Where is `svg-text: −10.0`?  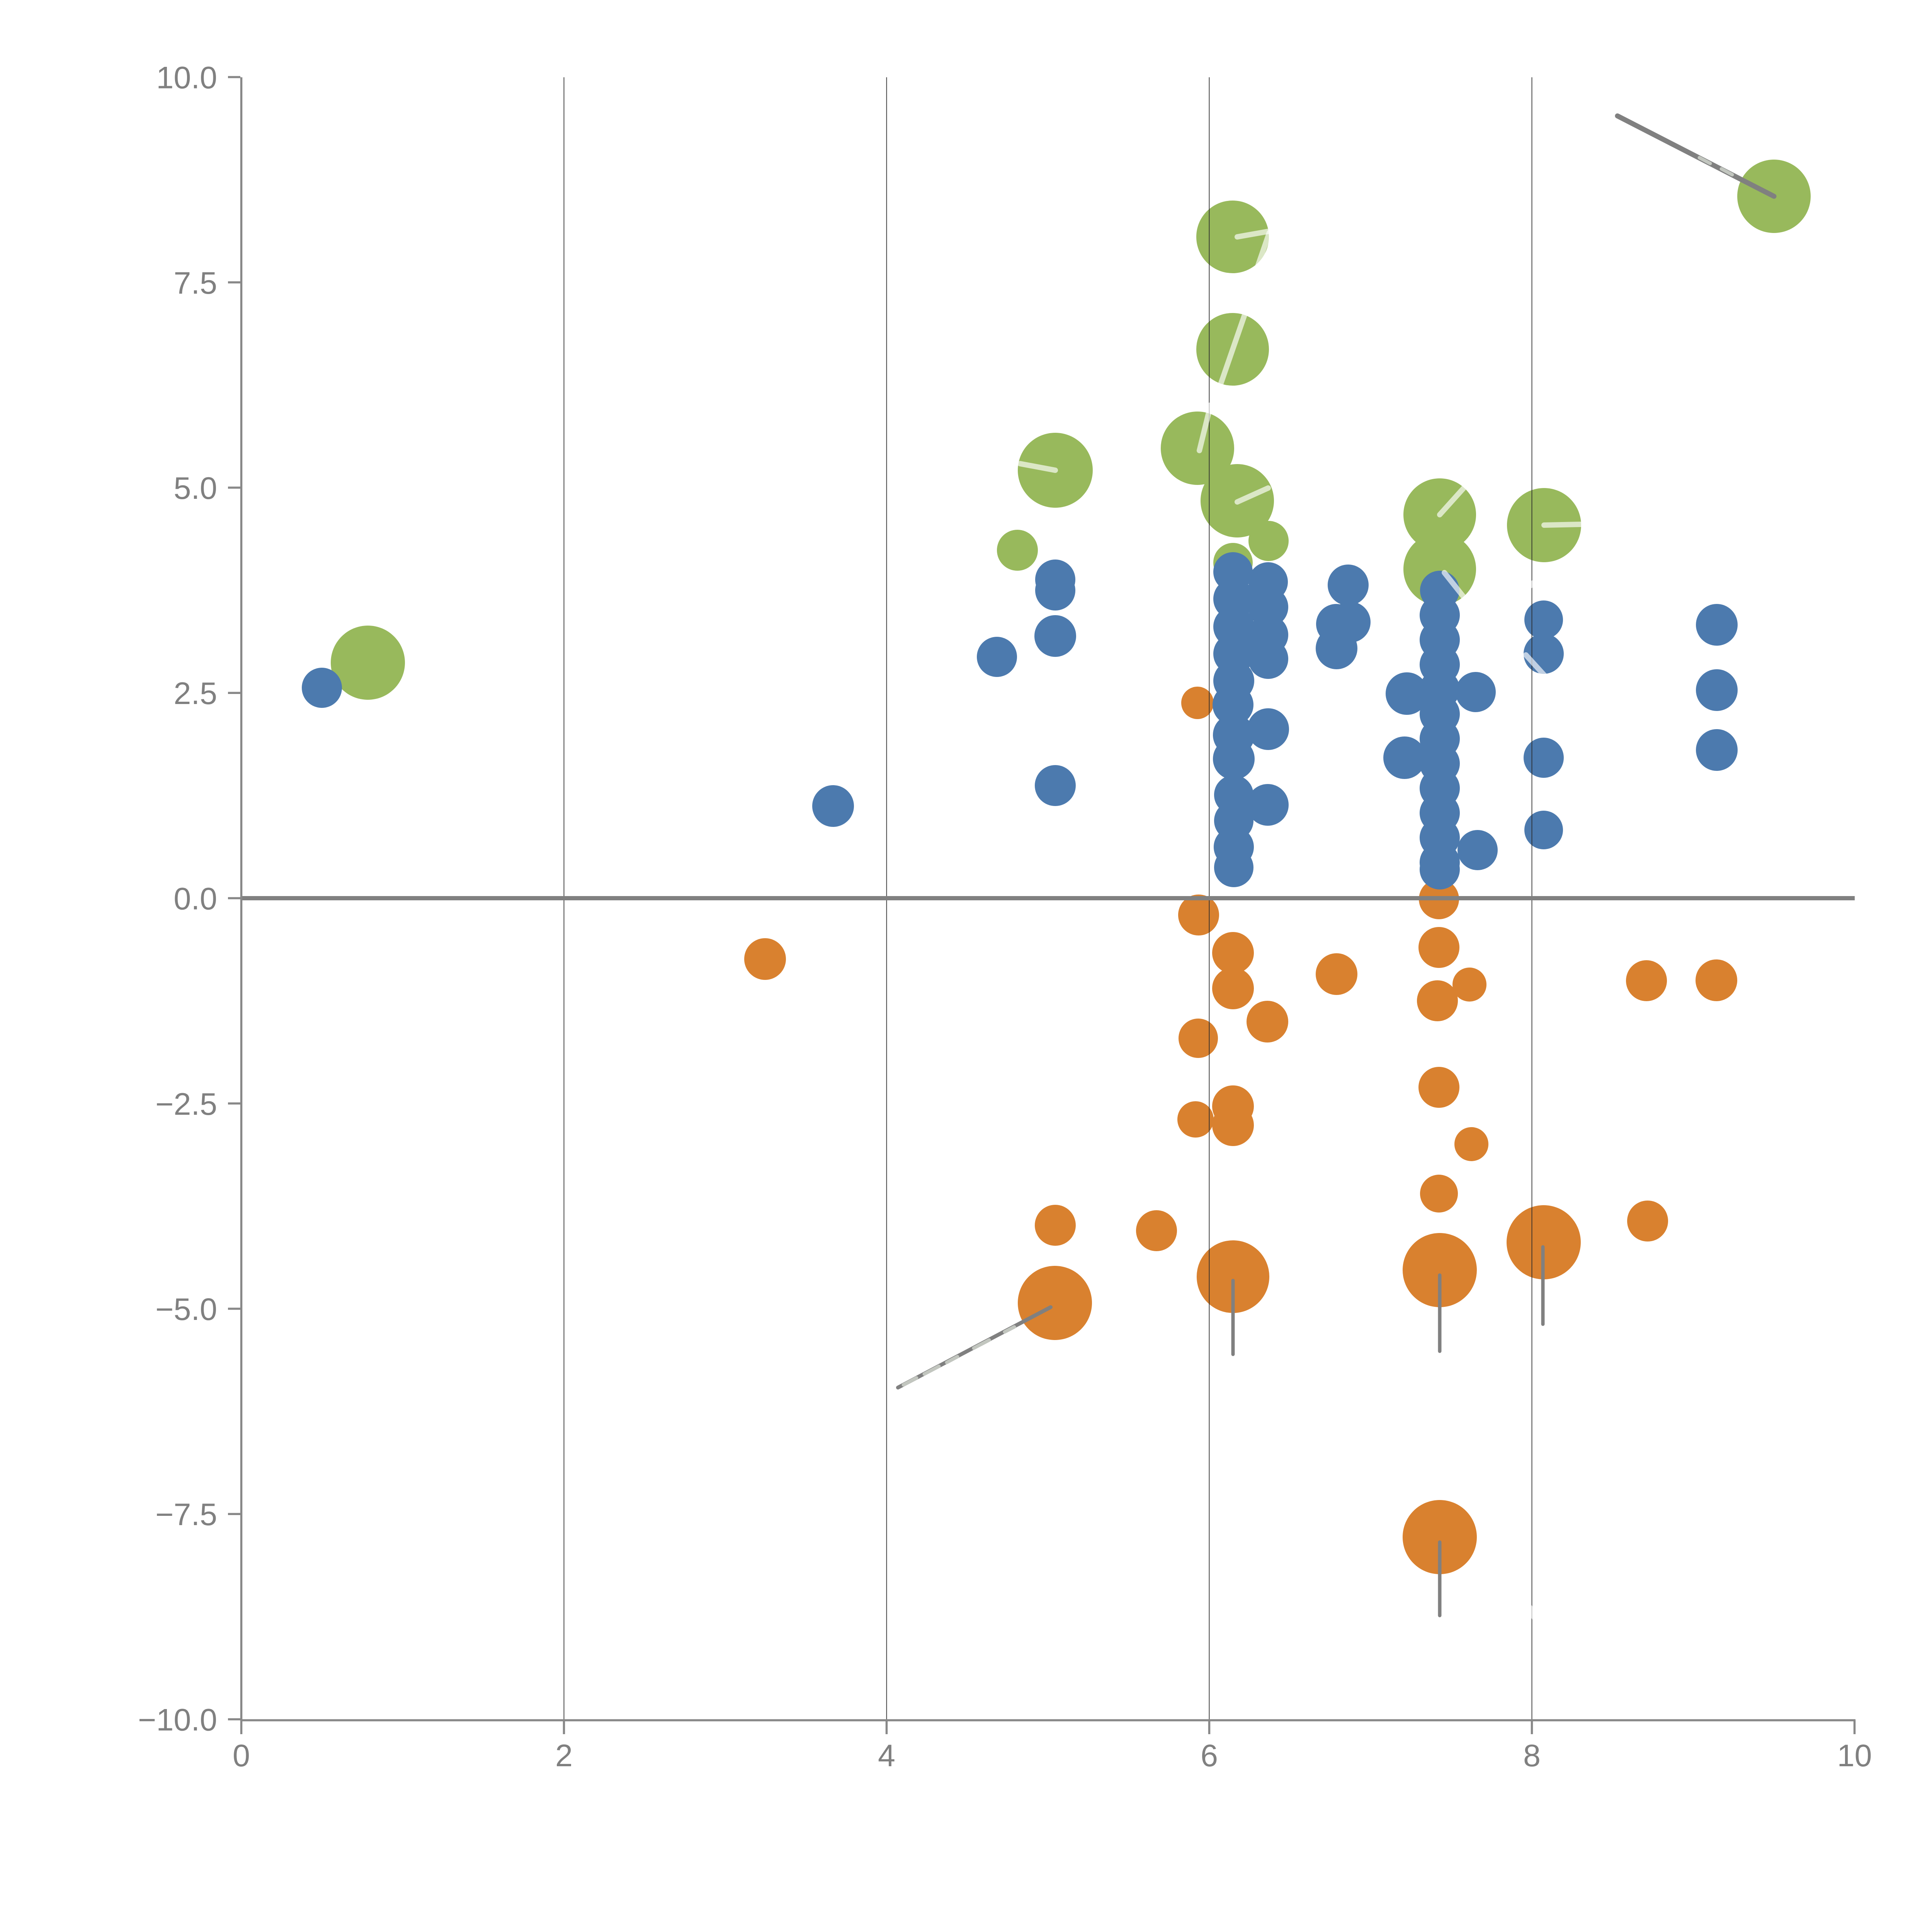 svg-text: −10.0 is located at coordinates (177, 1721).